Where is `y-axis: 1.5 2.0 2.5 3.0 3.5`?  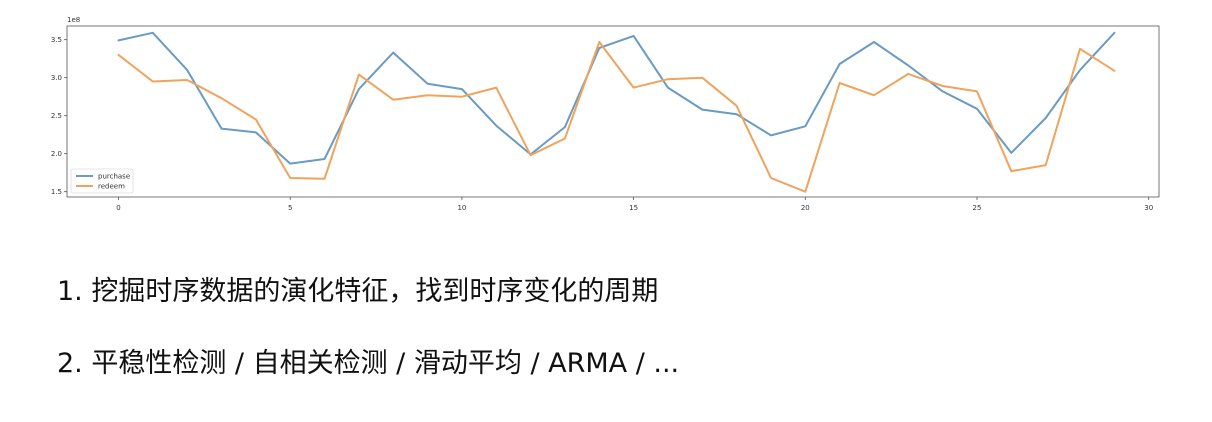
y-axis: 1.5 2.0 2.5 3.0 3.5 is located at coordinates (59, 116).